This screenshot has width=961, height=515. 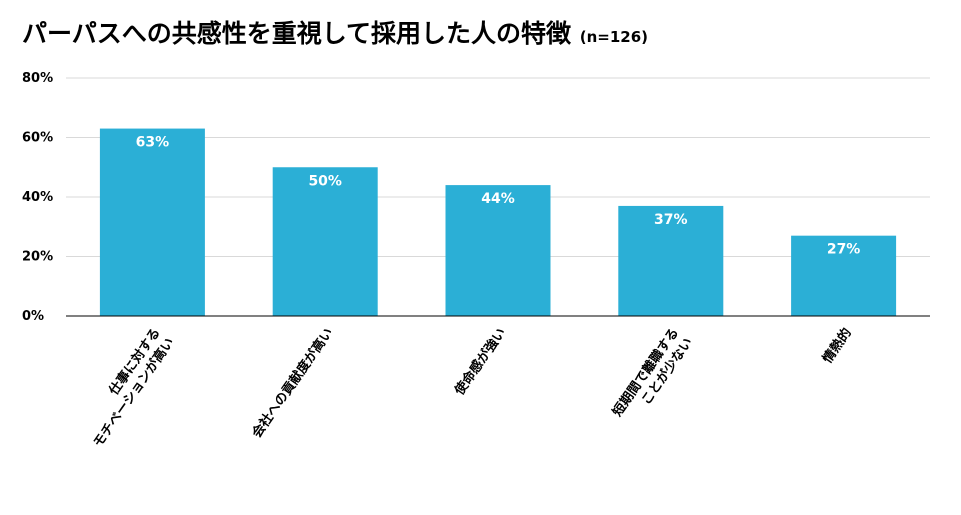 What do you see at coordinates (37, 78) in the screenshot?
I see `y-tick-label: 80%` at bounding box center [37, 78].